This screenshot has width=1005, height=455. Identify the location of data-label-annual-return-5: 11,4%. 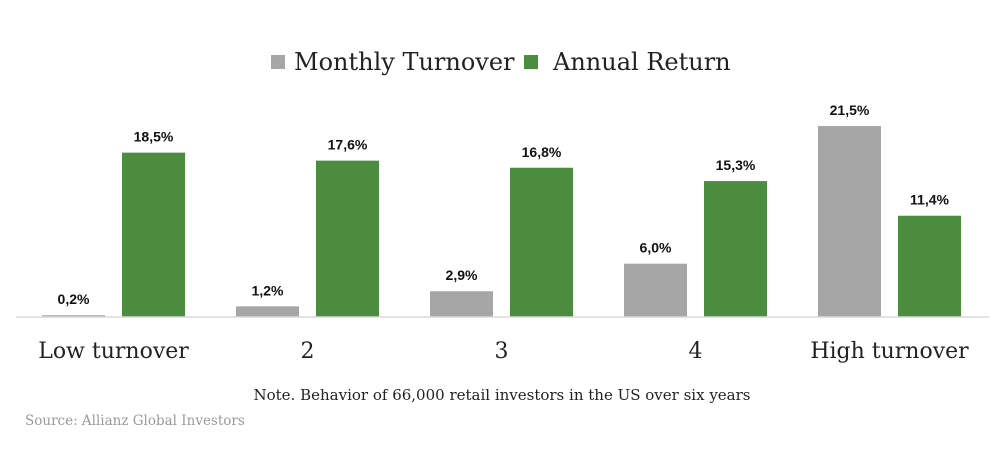
(929, 200).